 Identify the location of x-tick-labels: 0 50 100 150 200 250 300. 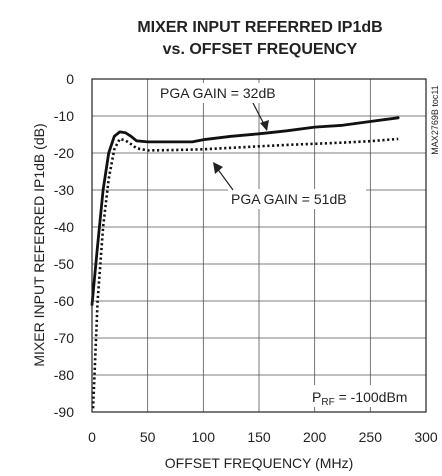
(263, 437).